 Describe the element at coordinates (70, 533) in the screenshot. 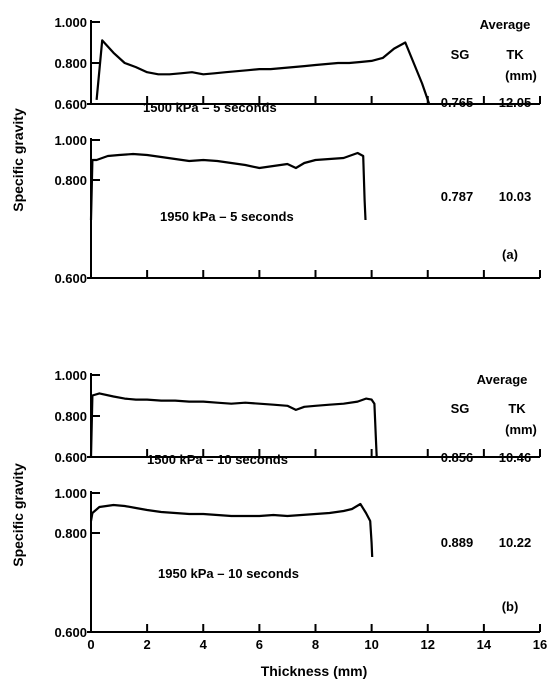

I see `panel-b-sub2-y-tick-label: 0.800` at that location.